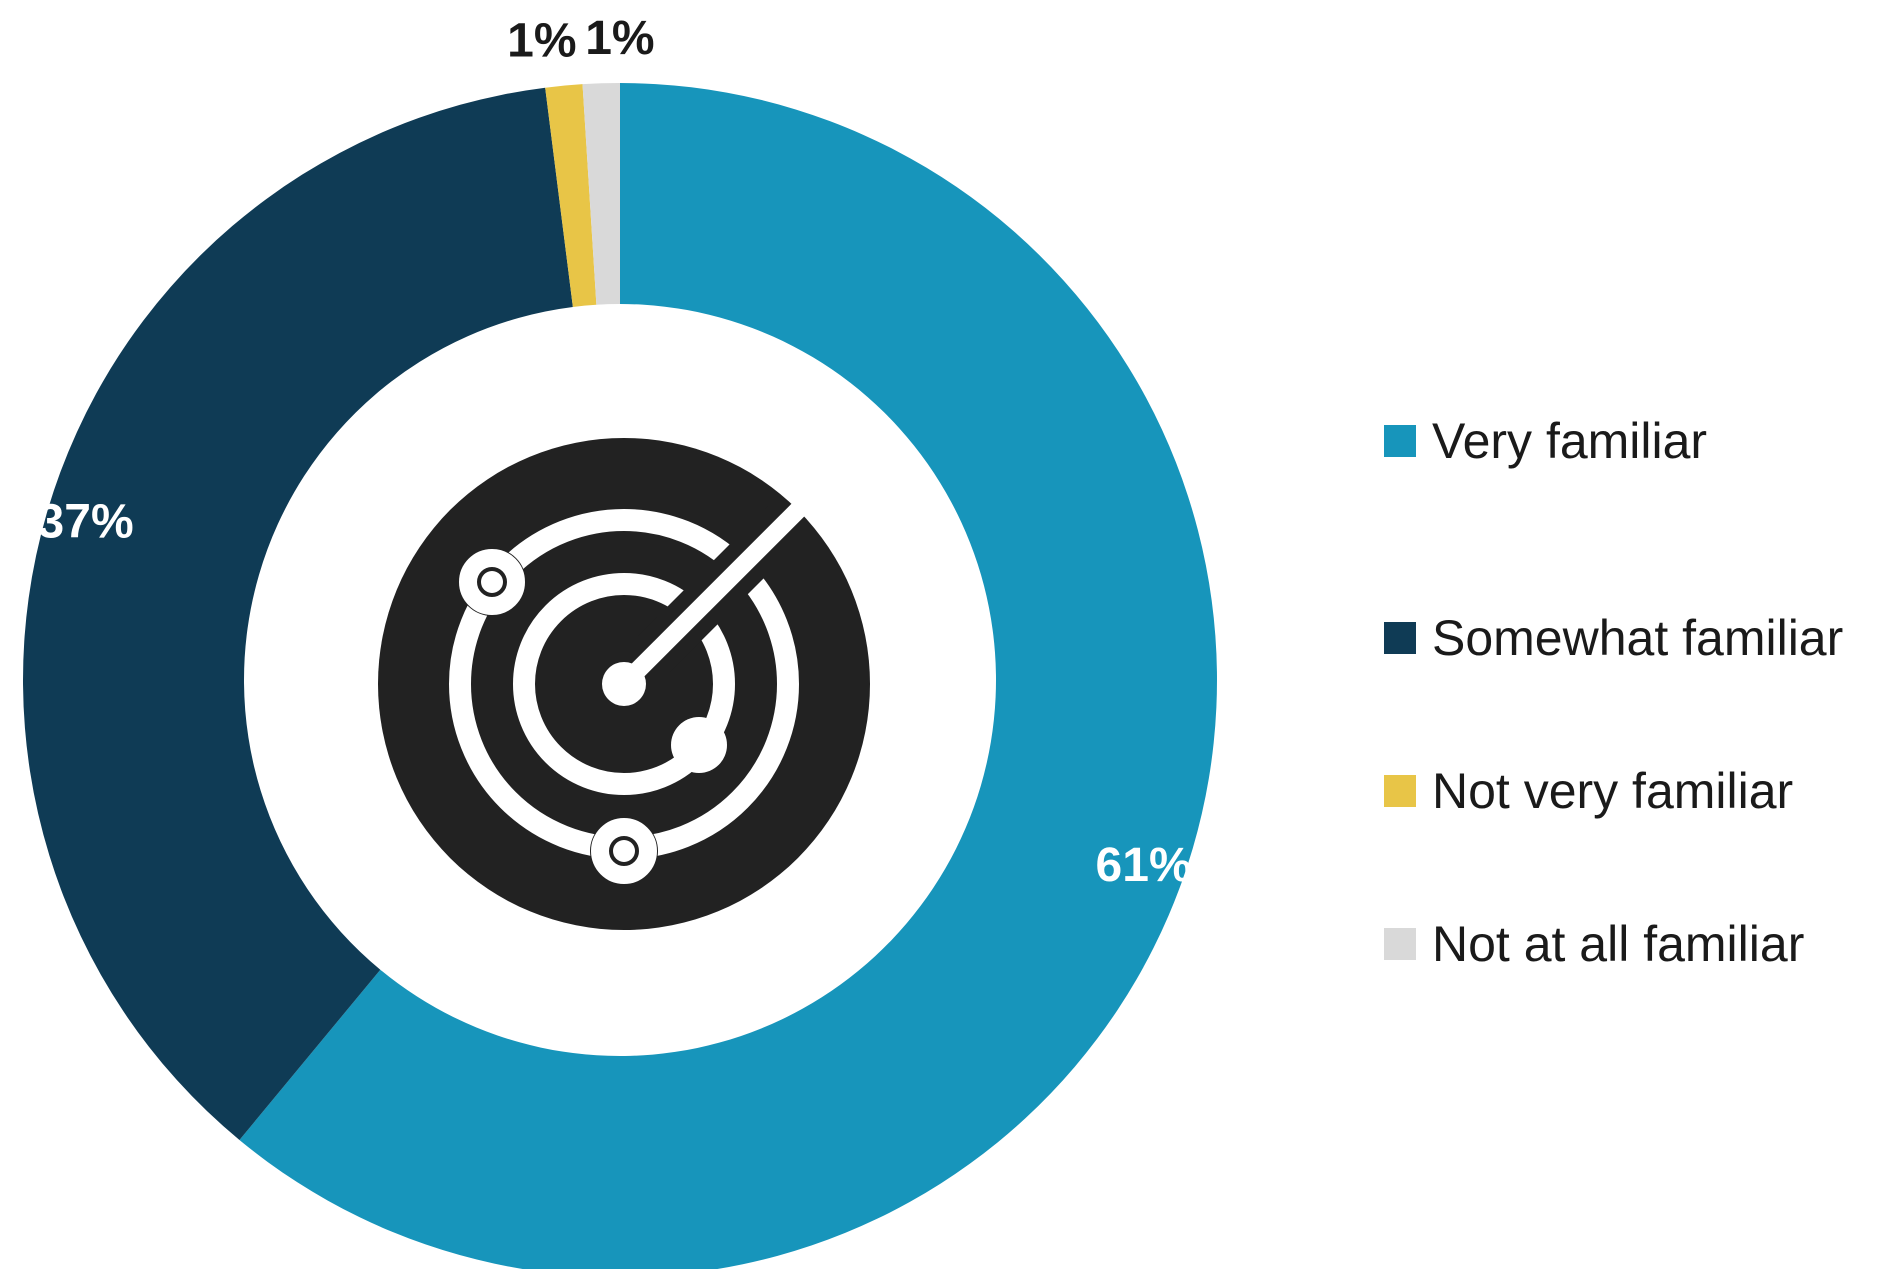  I want to click on legend-item-very-familiar: Very familiar, so click(1613, 440).